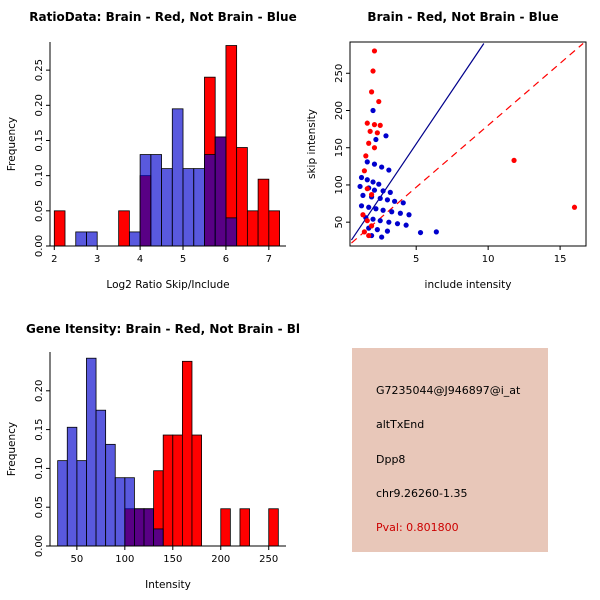  What do you see at coordinates (140, 259) in the screenshot?
I see `svg-text: 4` at bounding box center [140, 259].